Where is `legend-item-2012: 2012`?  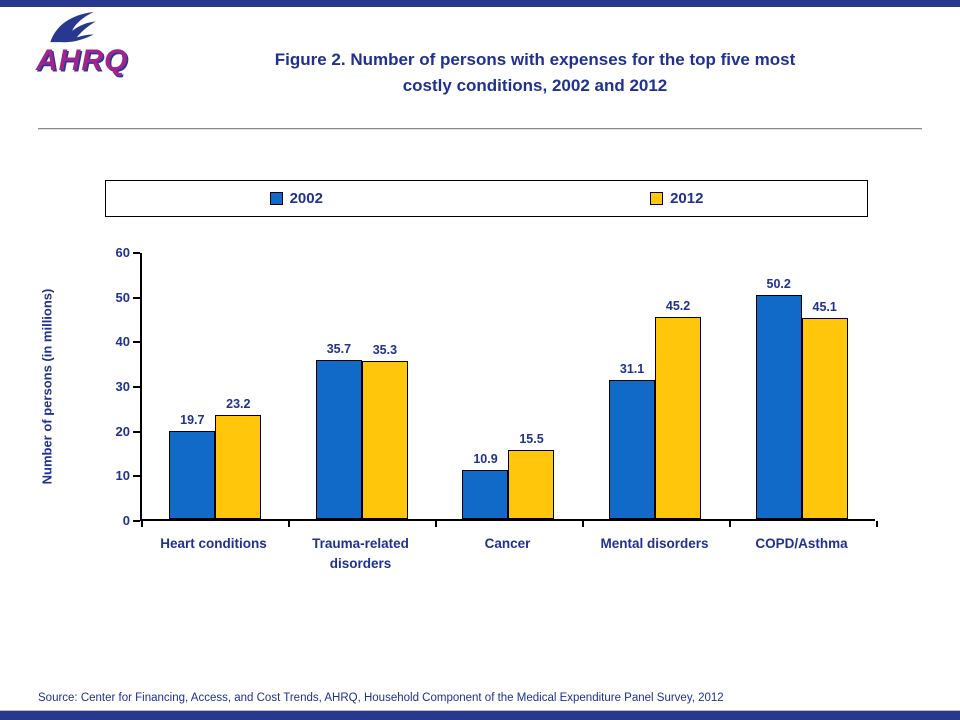 legend-item-2012: 2012 is located at coordinates (676, 198).